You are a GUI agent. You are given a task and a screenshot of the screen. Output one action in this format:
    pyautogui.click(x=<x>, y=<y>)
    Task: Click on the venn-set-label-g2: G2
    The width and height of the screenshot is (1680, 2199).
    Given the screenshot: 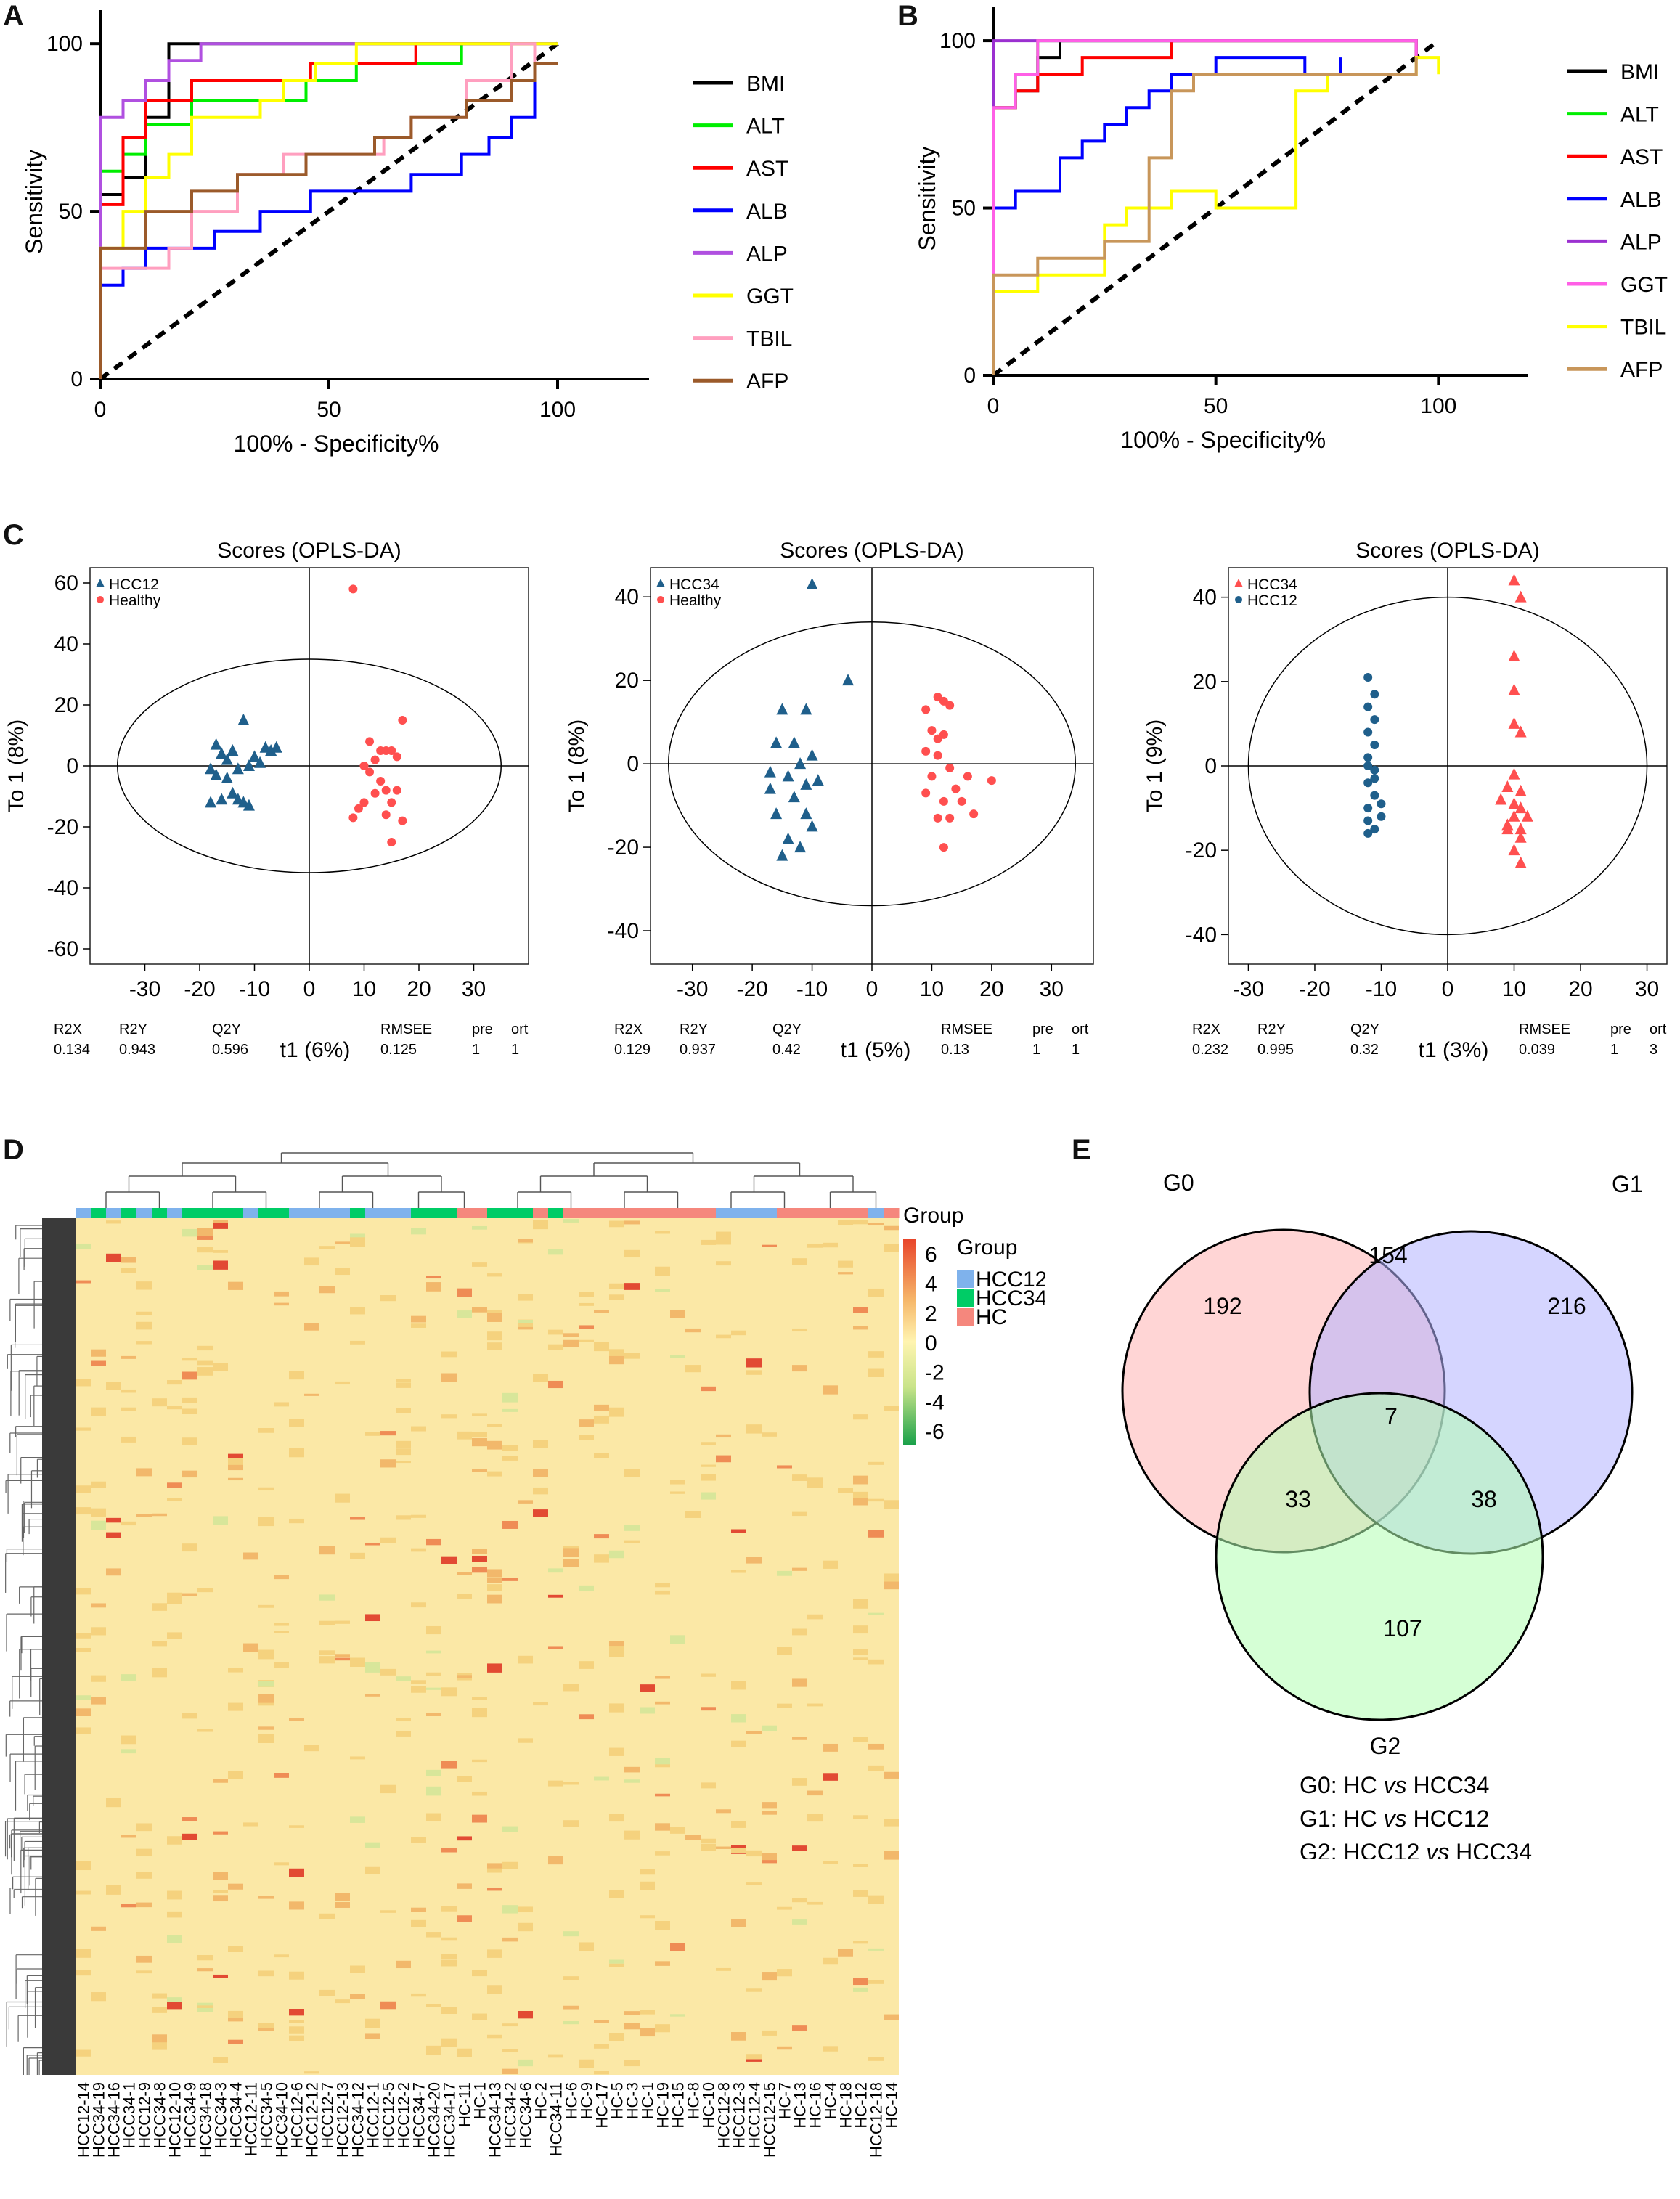 What is the action you would take?
    pyautogui.click(x=1385, y=1746)
    